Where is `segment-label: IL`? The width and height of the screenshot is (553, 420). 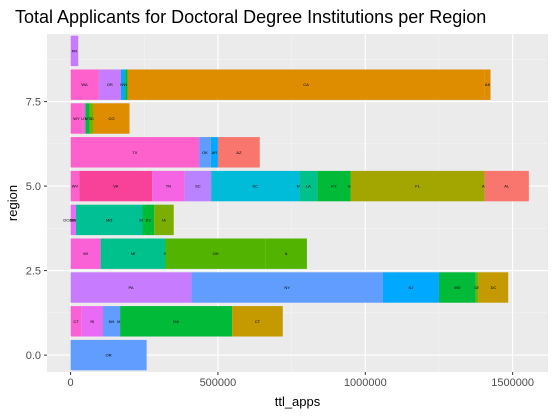
segment-label: IL is located at coordinates (287, 253).